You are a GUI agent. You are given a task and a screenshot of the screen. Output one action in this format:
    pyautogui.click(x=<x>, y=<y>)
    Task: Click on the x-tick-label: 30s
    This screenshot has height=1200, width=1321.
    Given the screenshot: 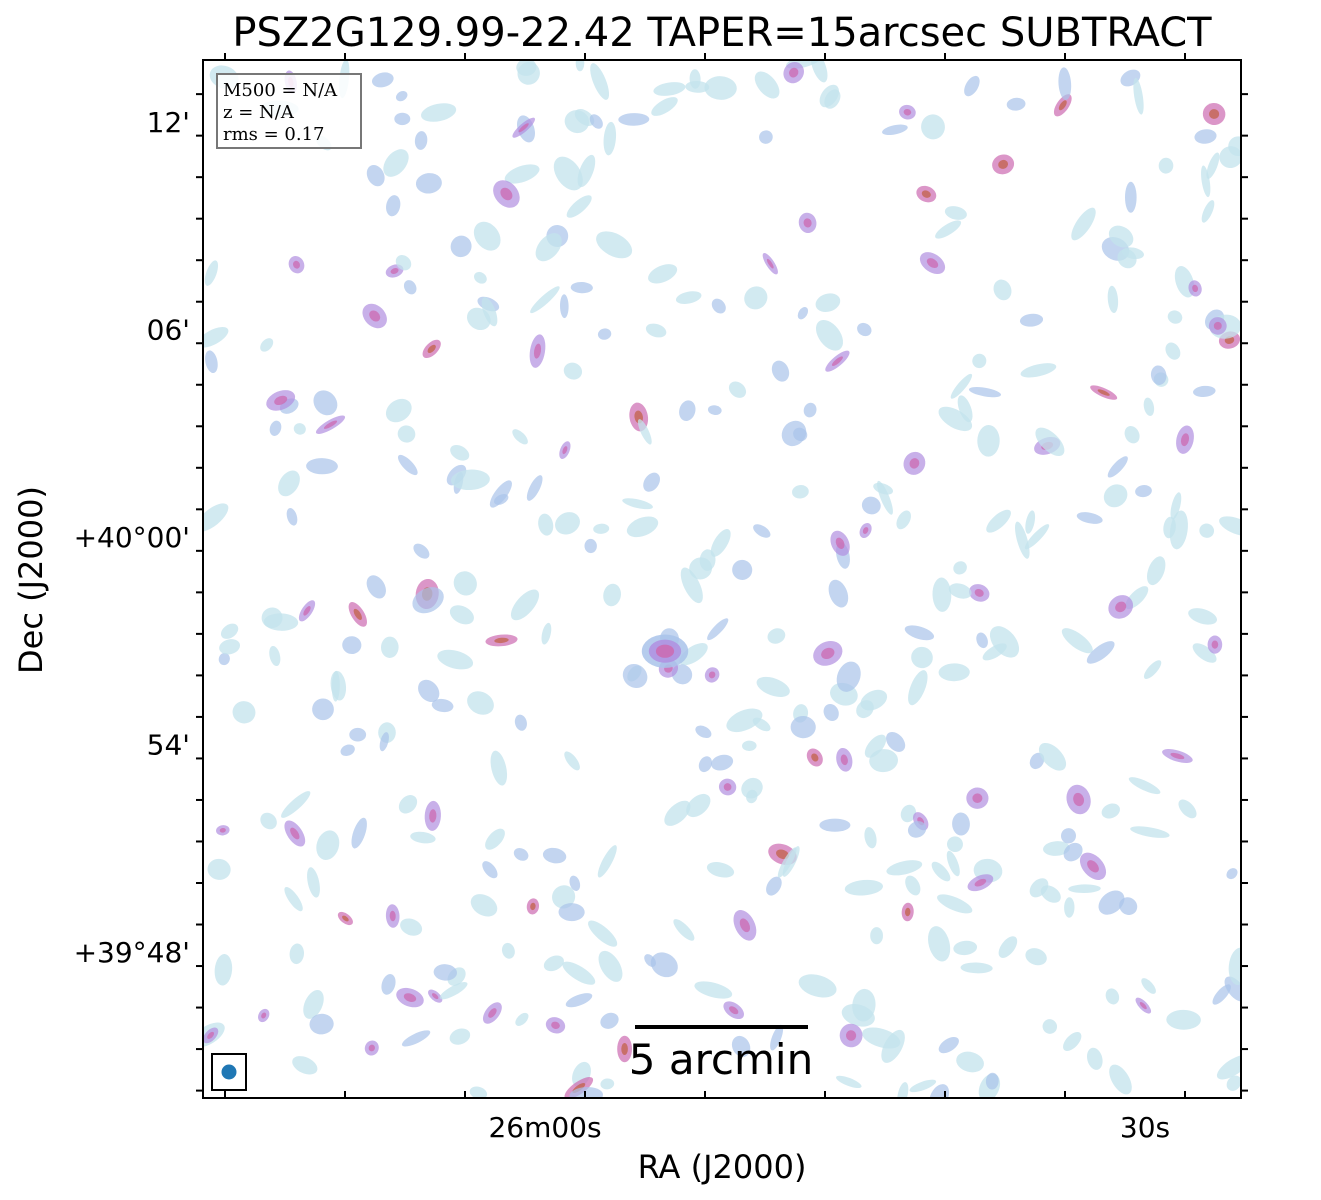 What is the action you would take?
    pyautogui.click(x=1145, y=1127)
    